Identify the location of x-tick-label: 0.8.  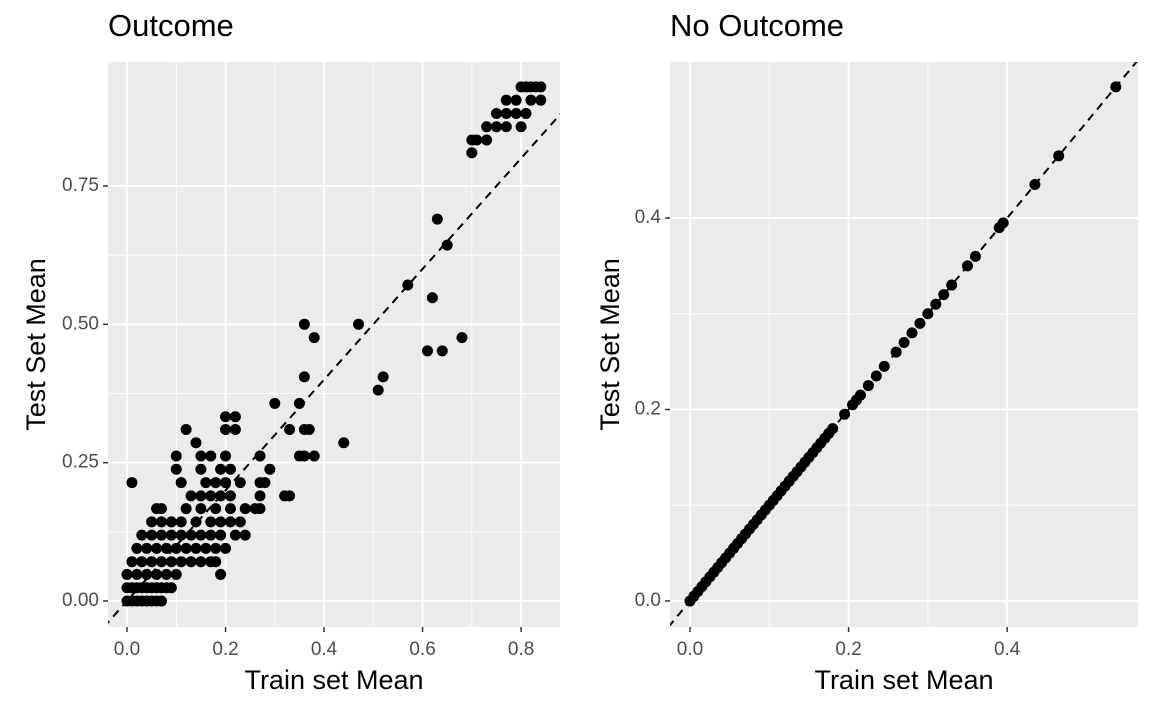
(521, 649).